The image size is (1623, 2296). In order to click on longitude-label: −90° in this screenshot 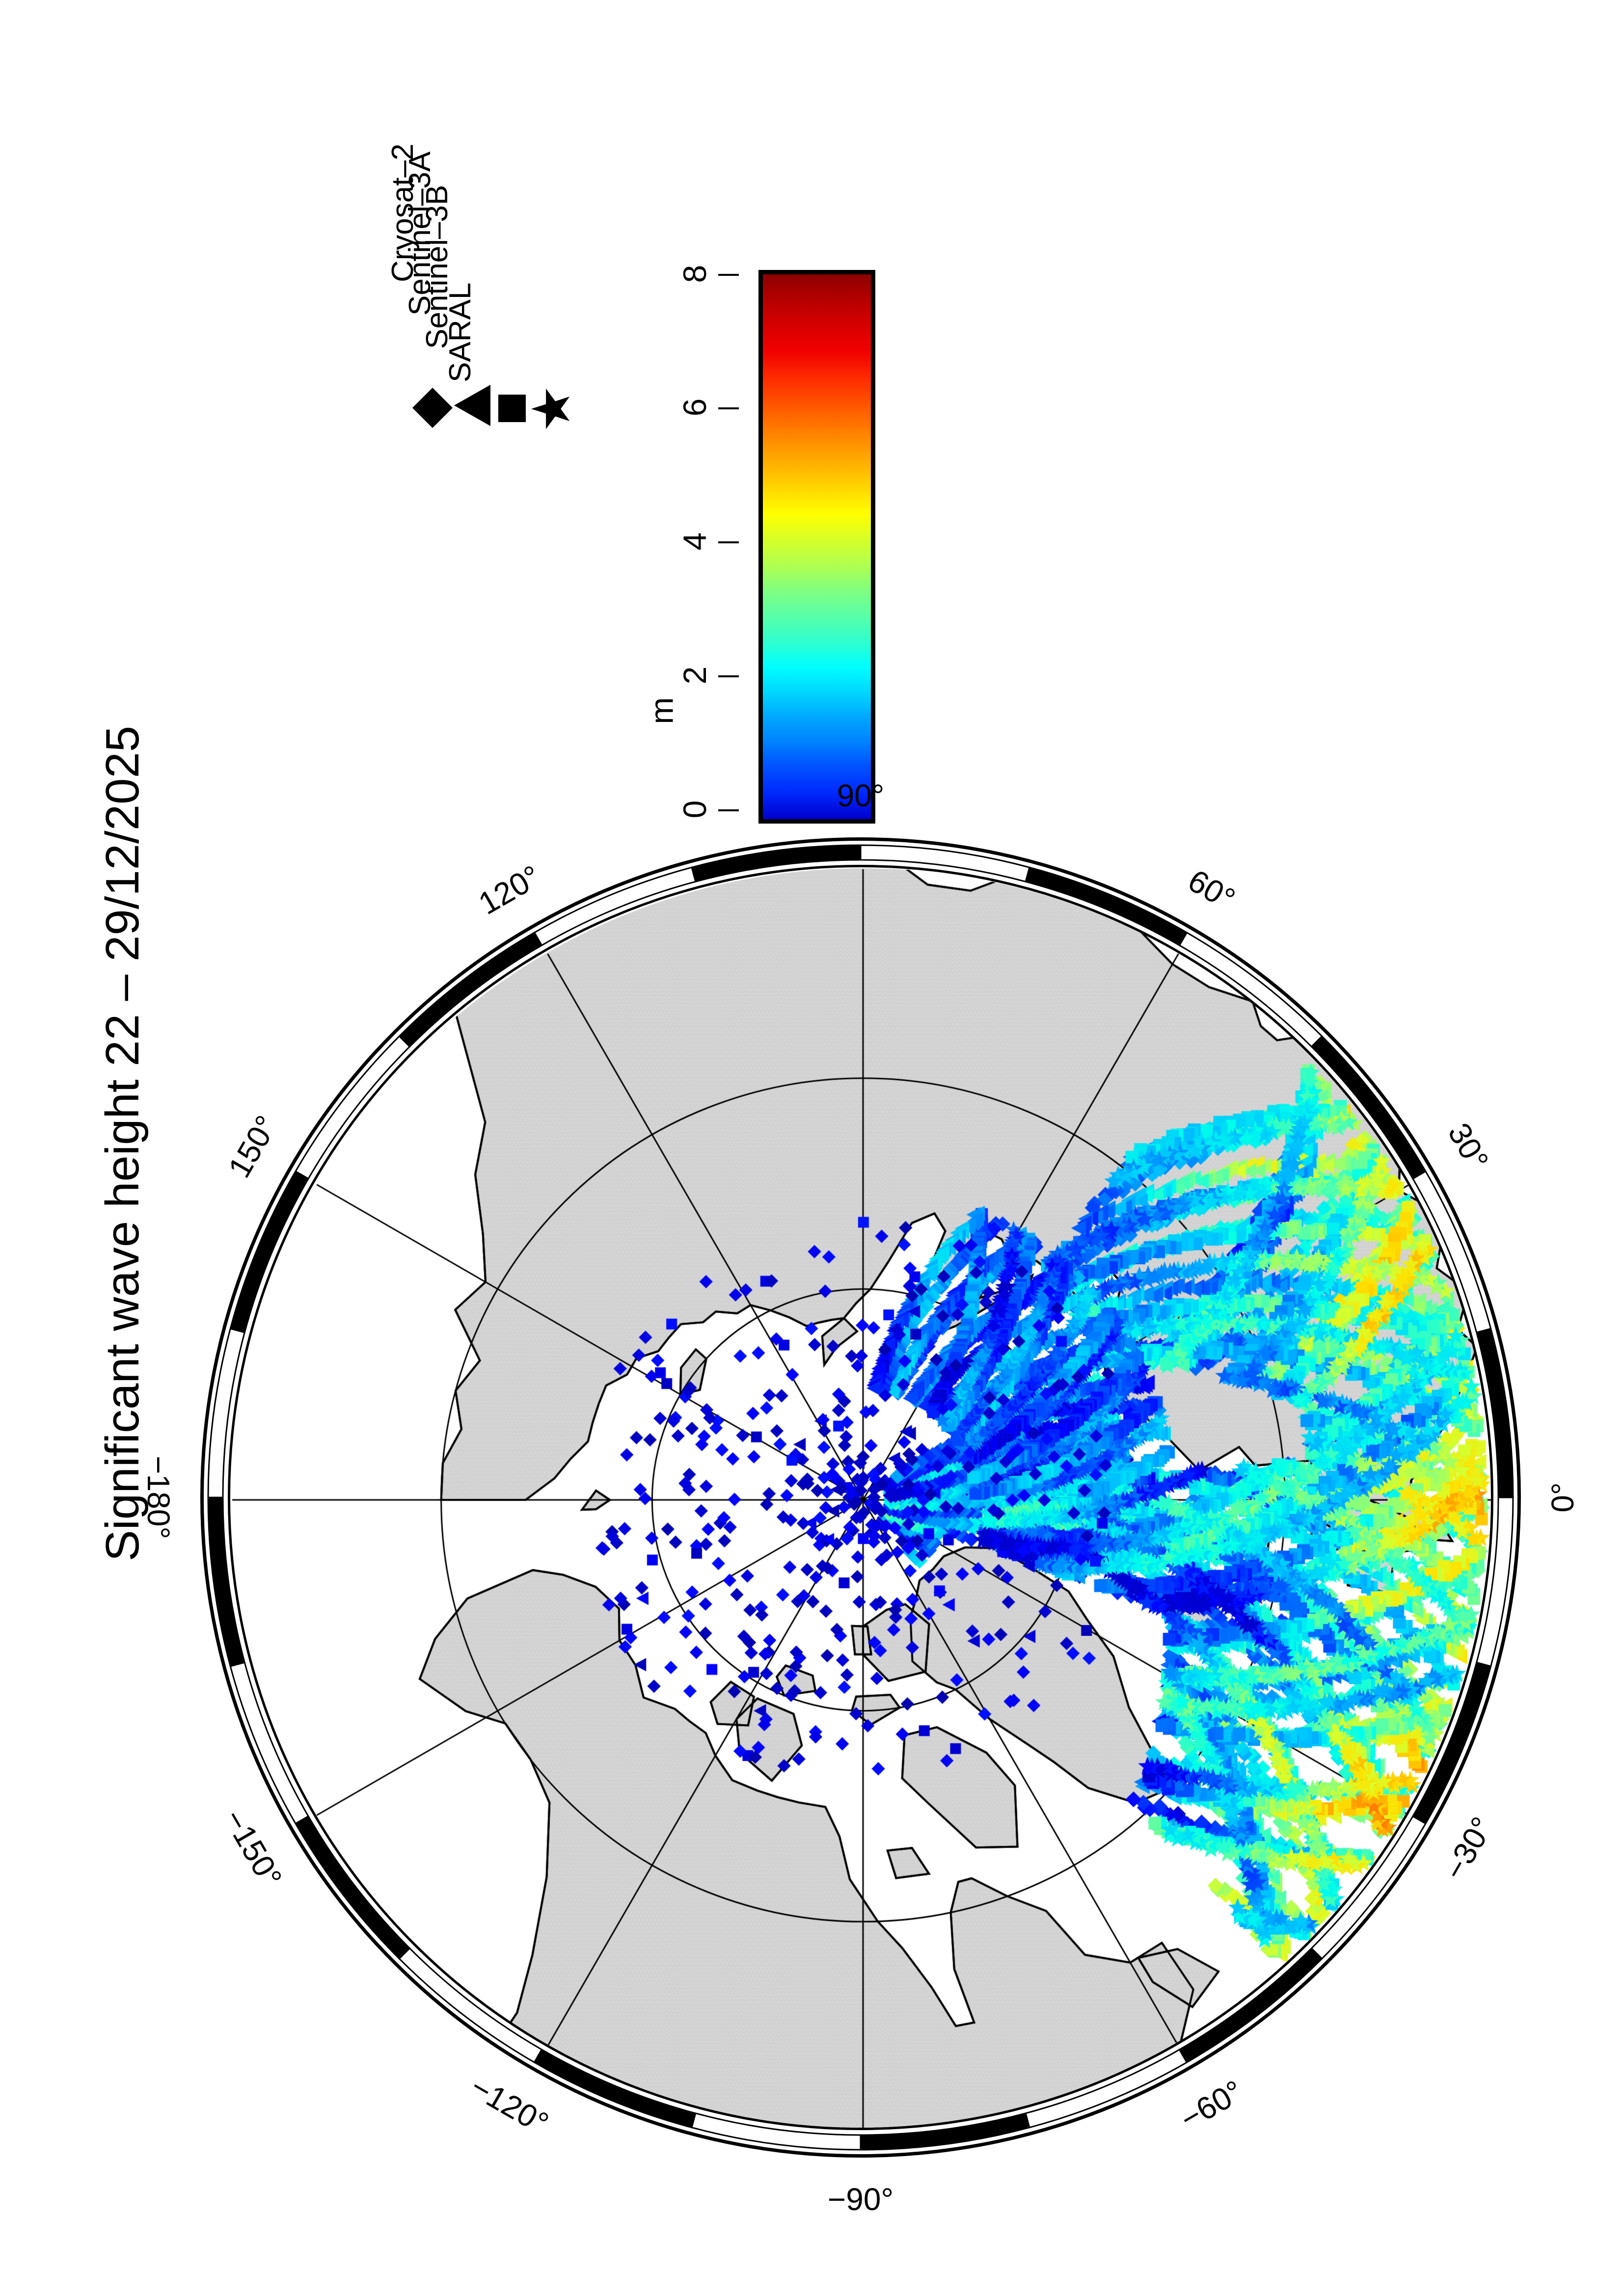, I will do `click(860, 2199)`.